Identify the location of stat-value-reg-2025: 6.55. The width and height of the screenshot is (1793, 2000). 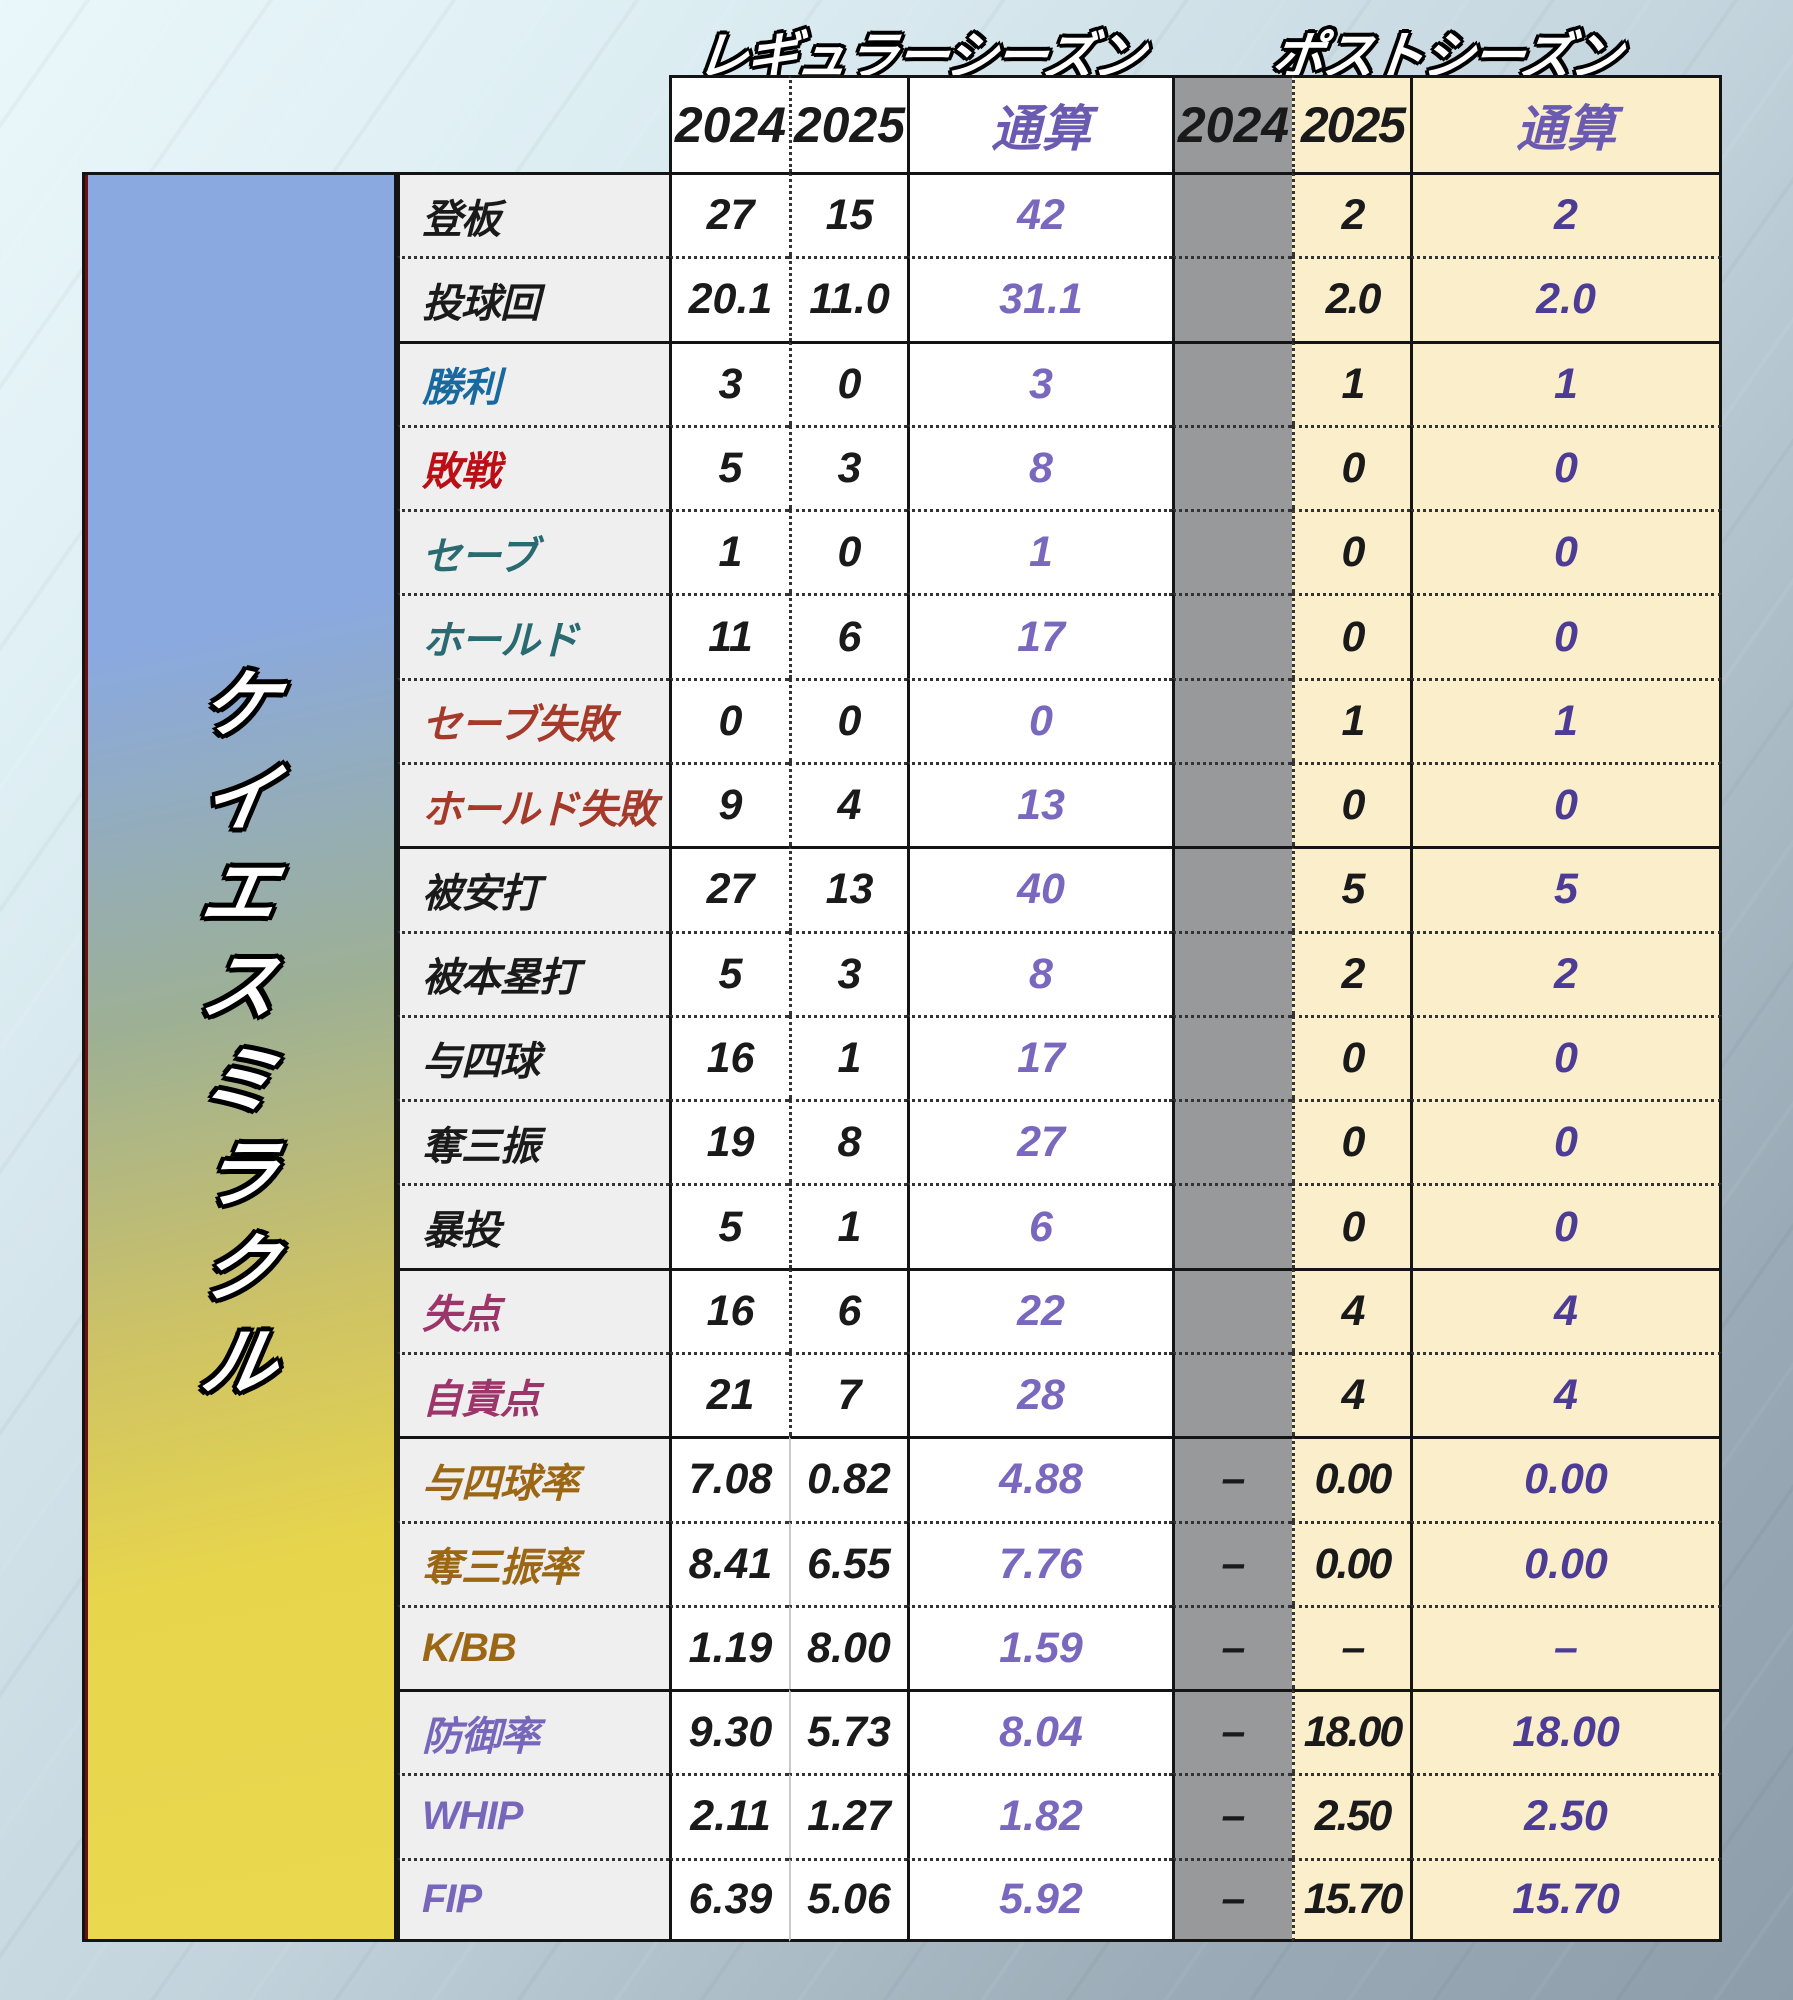
(848, 1562).